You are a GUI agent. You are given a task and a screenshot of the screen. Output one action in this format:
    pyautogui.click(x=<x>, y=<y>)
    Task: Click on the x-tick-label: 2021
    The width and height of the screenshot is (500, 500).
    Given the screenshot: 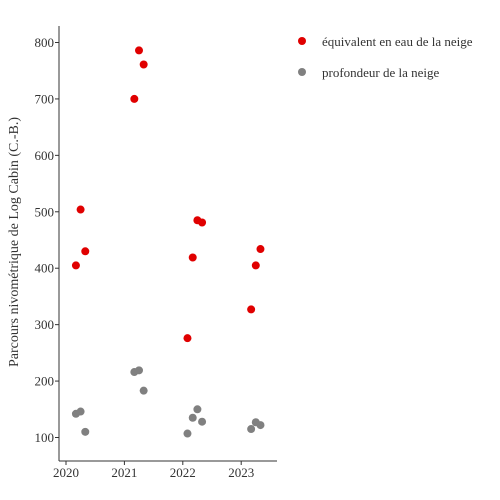 What is the action you would take?
    pyautogui.click(x=124, y=472)
    